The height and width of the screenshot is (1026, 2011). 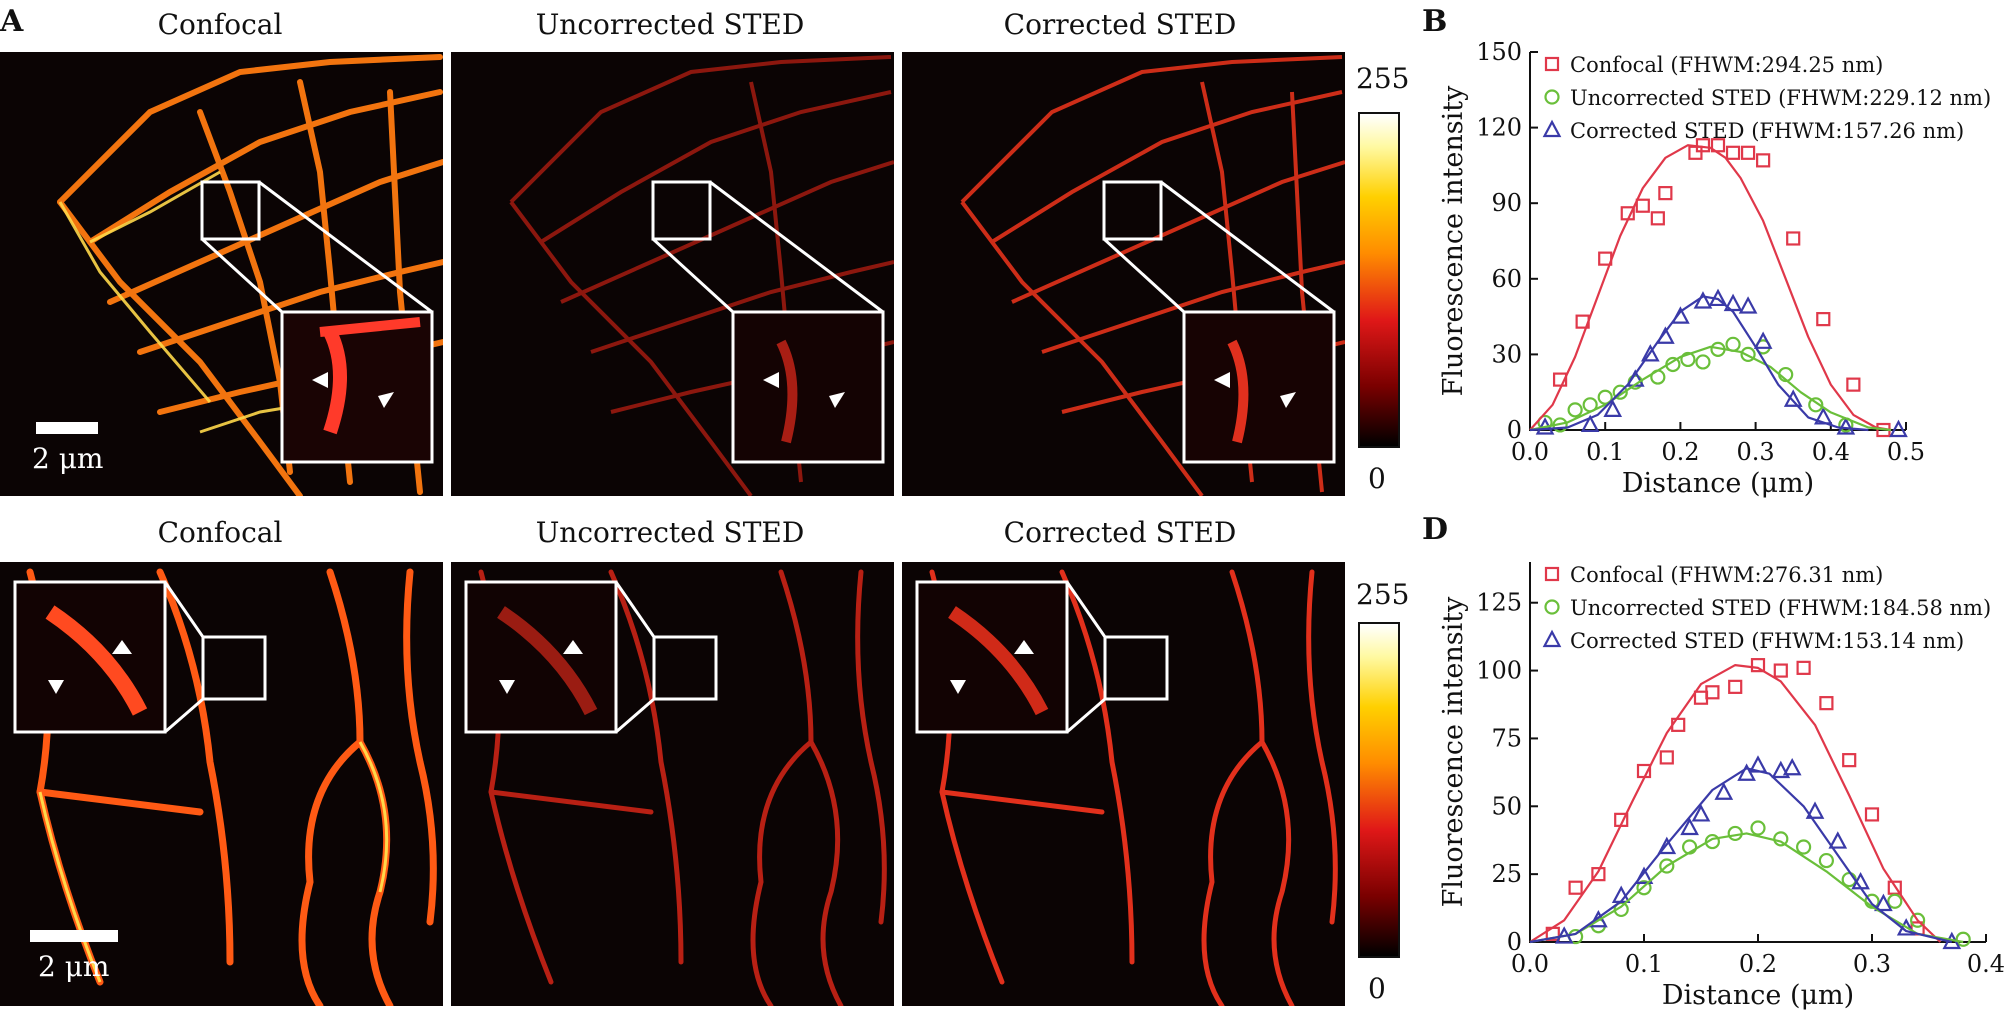 What do you see at coordinates (1767, 641) in the screenshot?
I see `legend-entry: Corrected STED (FHWM:153.14 nm)` at bounding box center [1767, 641].